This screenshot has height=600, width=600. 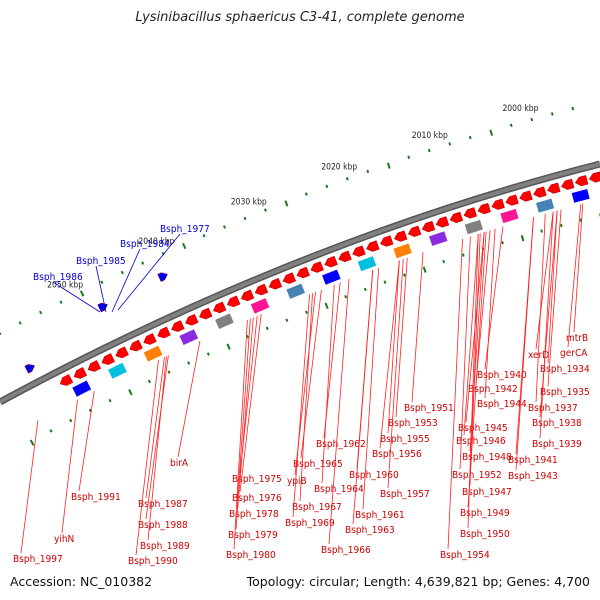 What do you see at coordinates (502, 404) in the screenshot?
I see `reverse-gene-label: Bsph_1944` at bounding box center [502, 404].